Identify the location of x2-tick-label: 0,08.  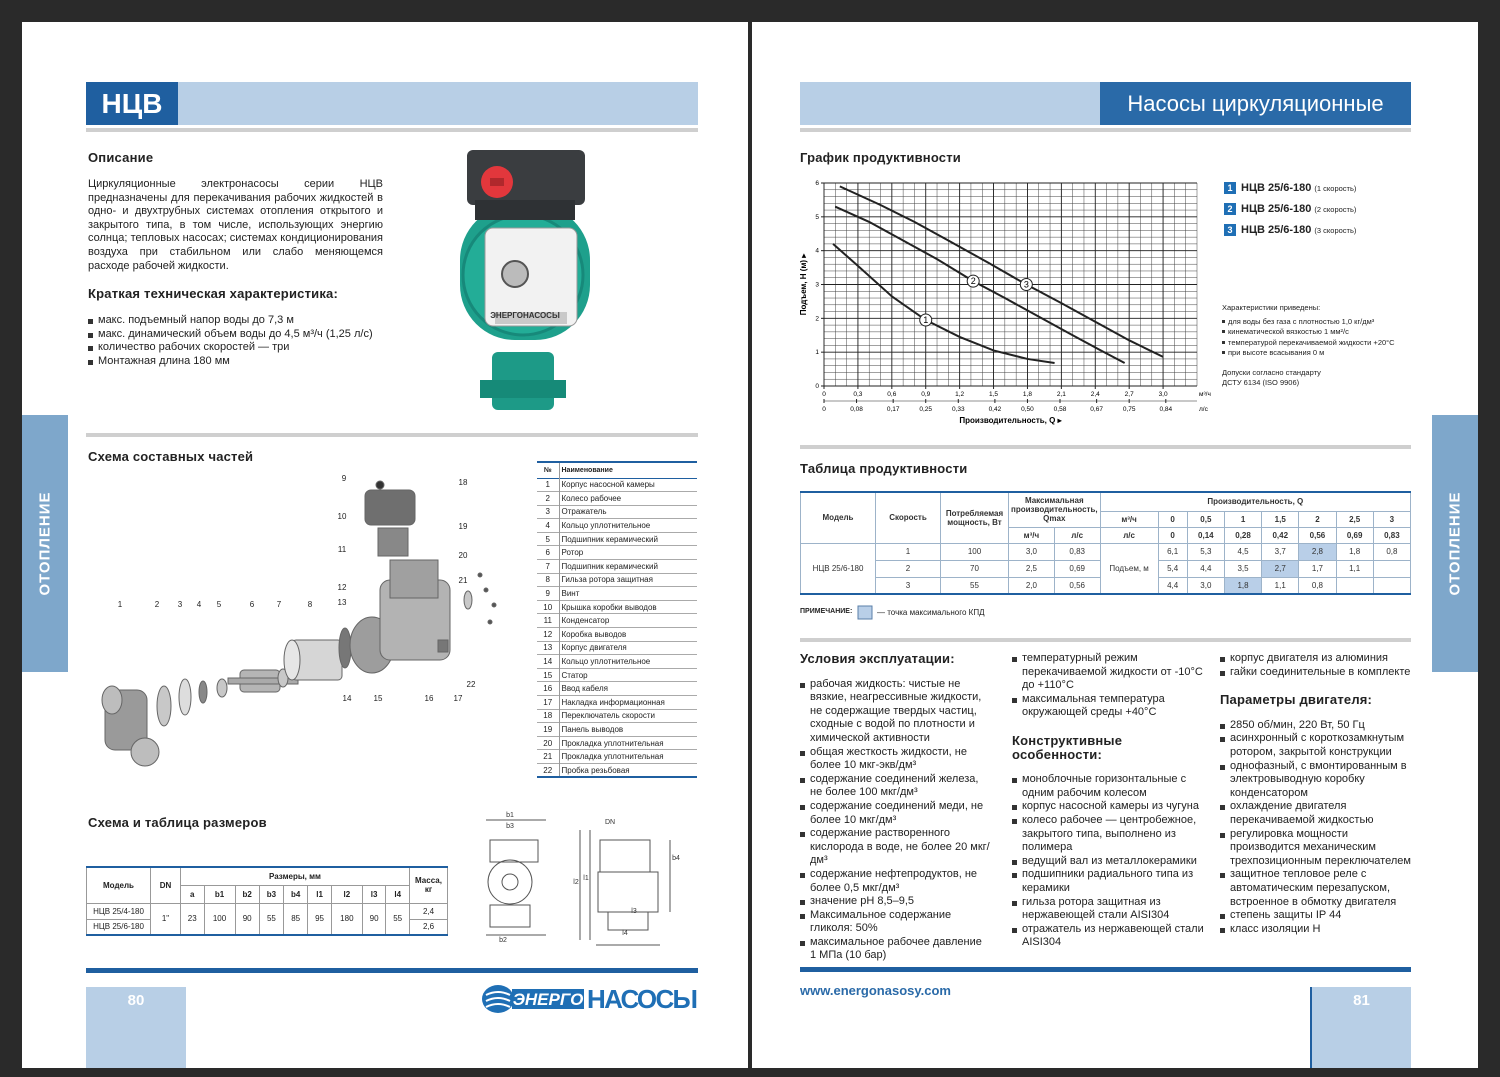
(856, 409).